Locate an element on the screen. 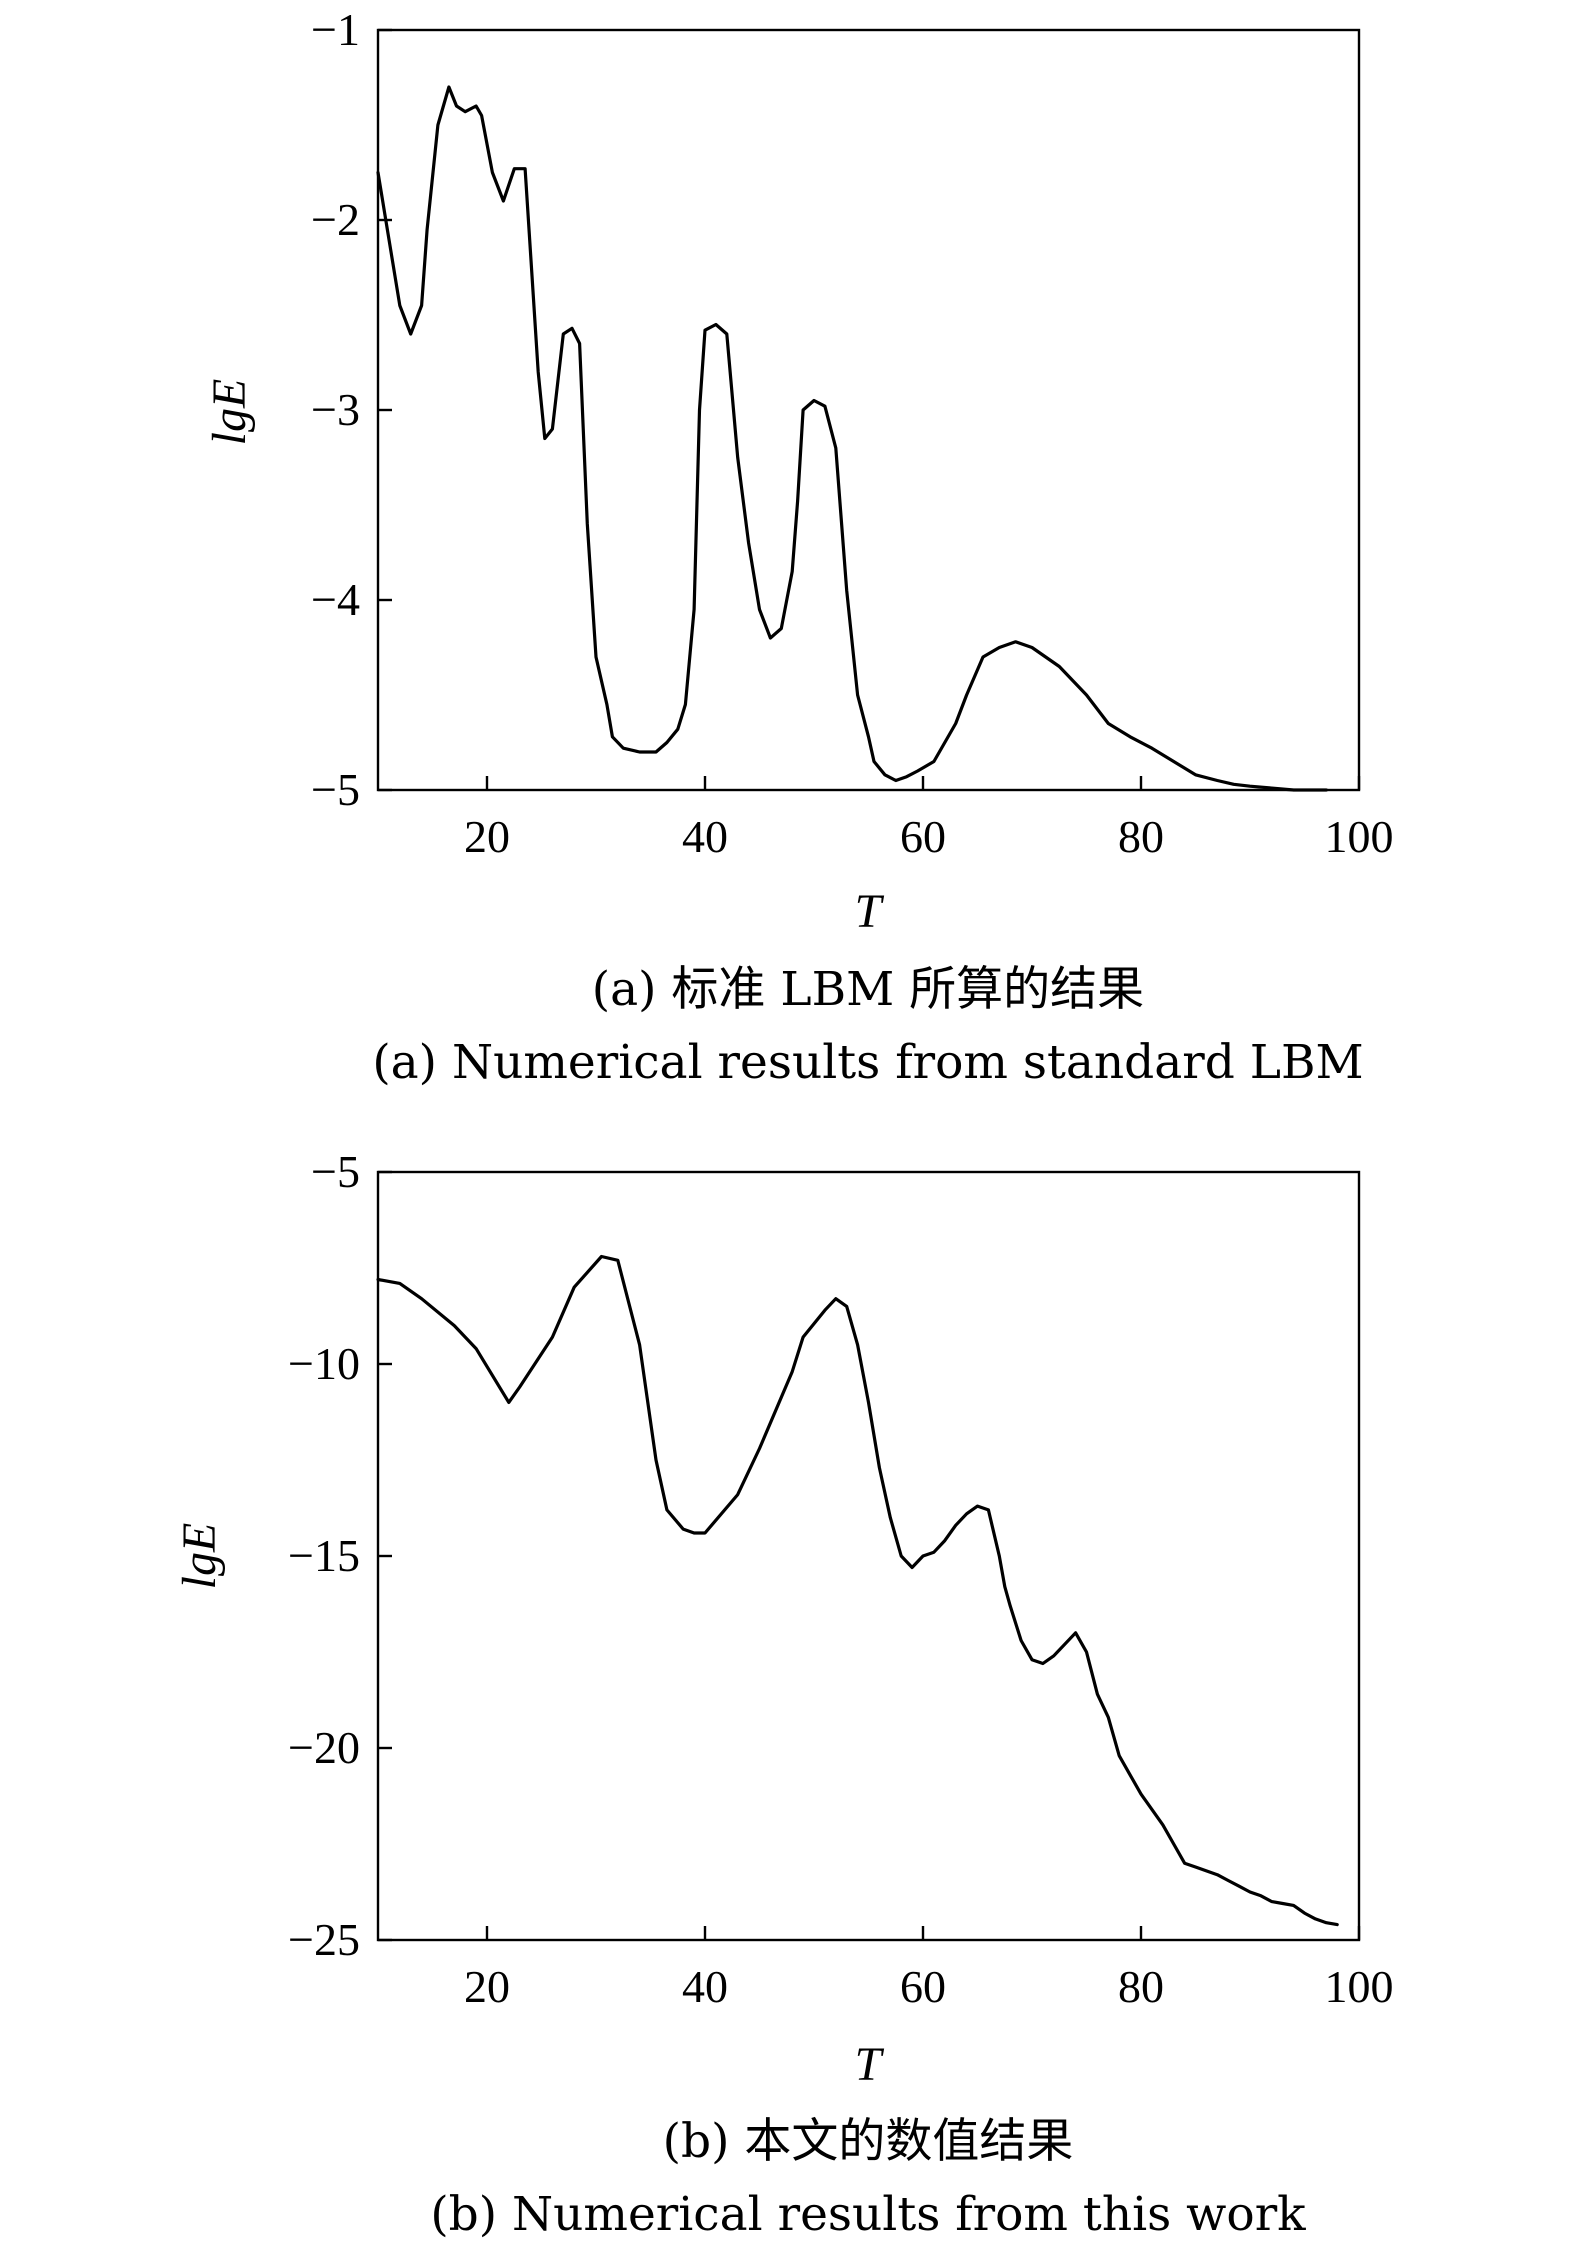 The image size is (1575, 2246). y-tick-label: −25 is located at coordinates (324, 1939).